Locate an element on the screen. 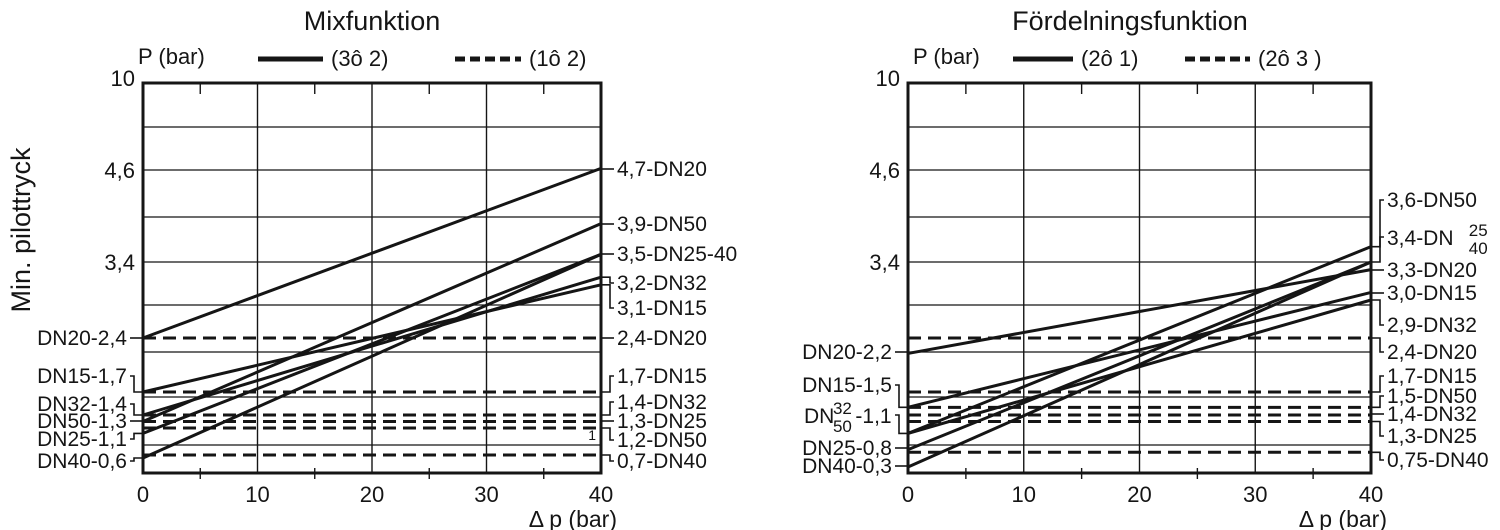 The image size is (1500, 530). dn-line-label-left: DN32-1,4 is located at coordinates (82, 404).